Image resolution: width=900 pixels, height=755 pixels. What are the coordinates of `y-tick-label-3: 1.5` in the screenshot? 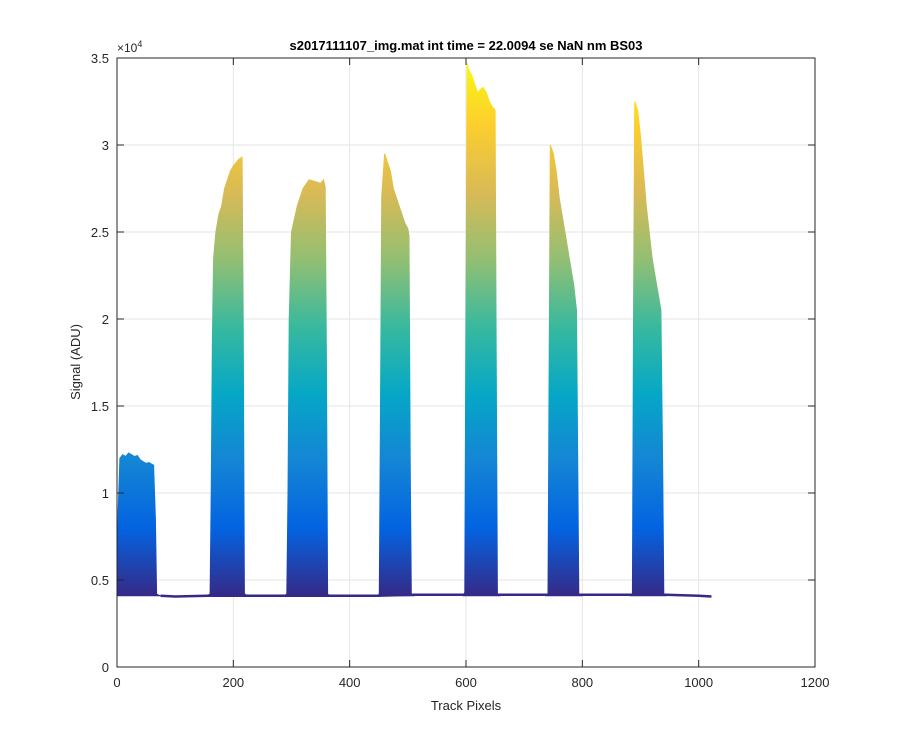 It's located at (100, 406).